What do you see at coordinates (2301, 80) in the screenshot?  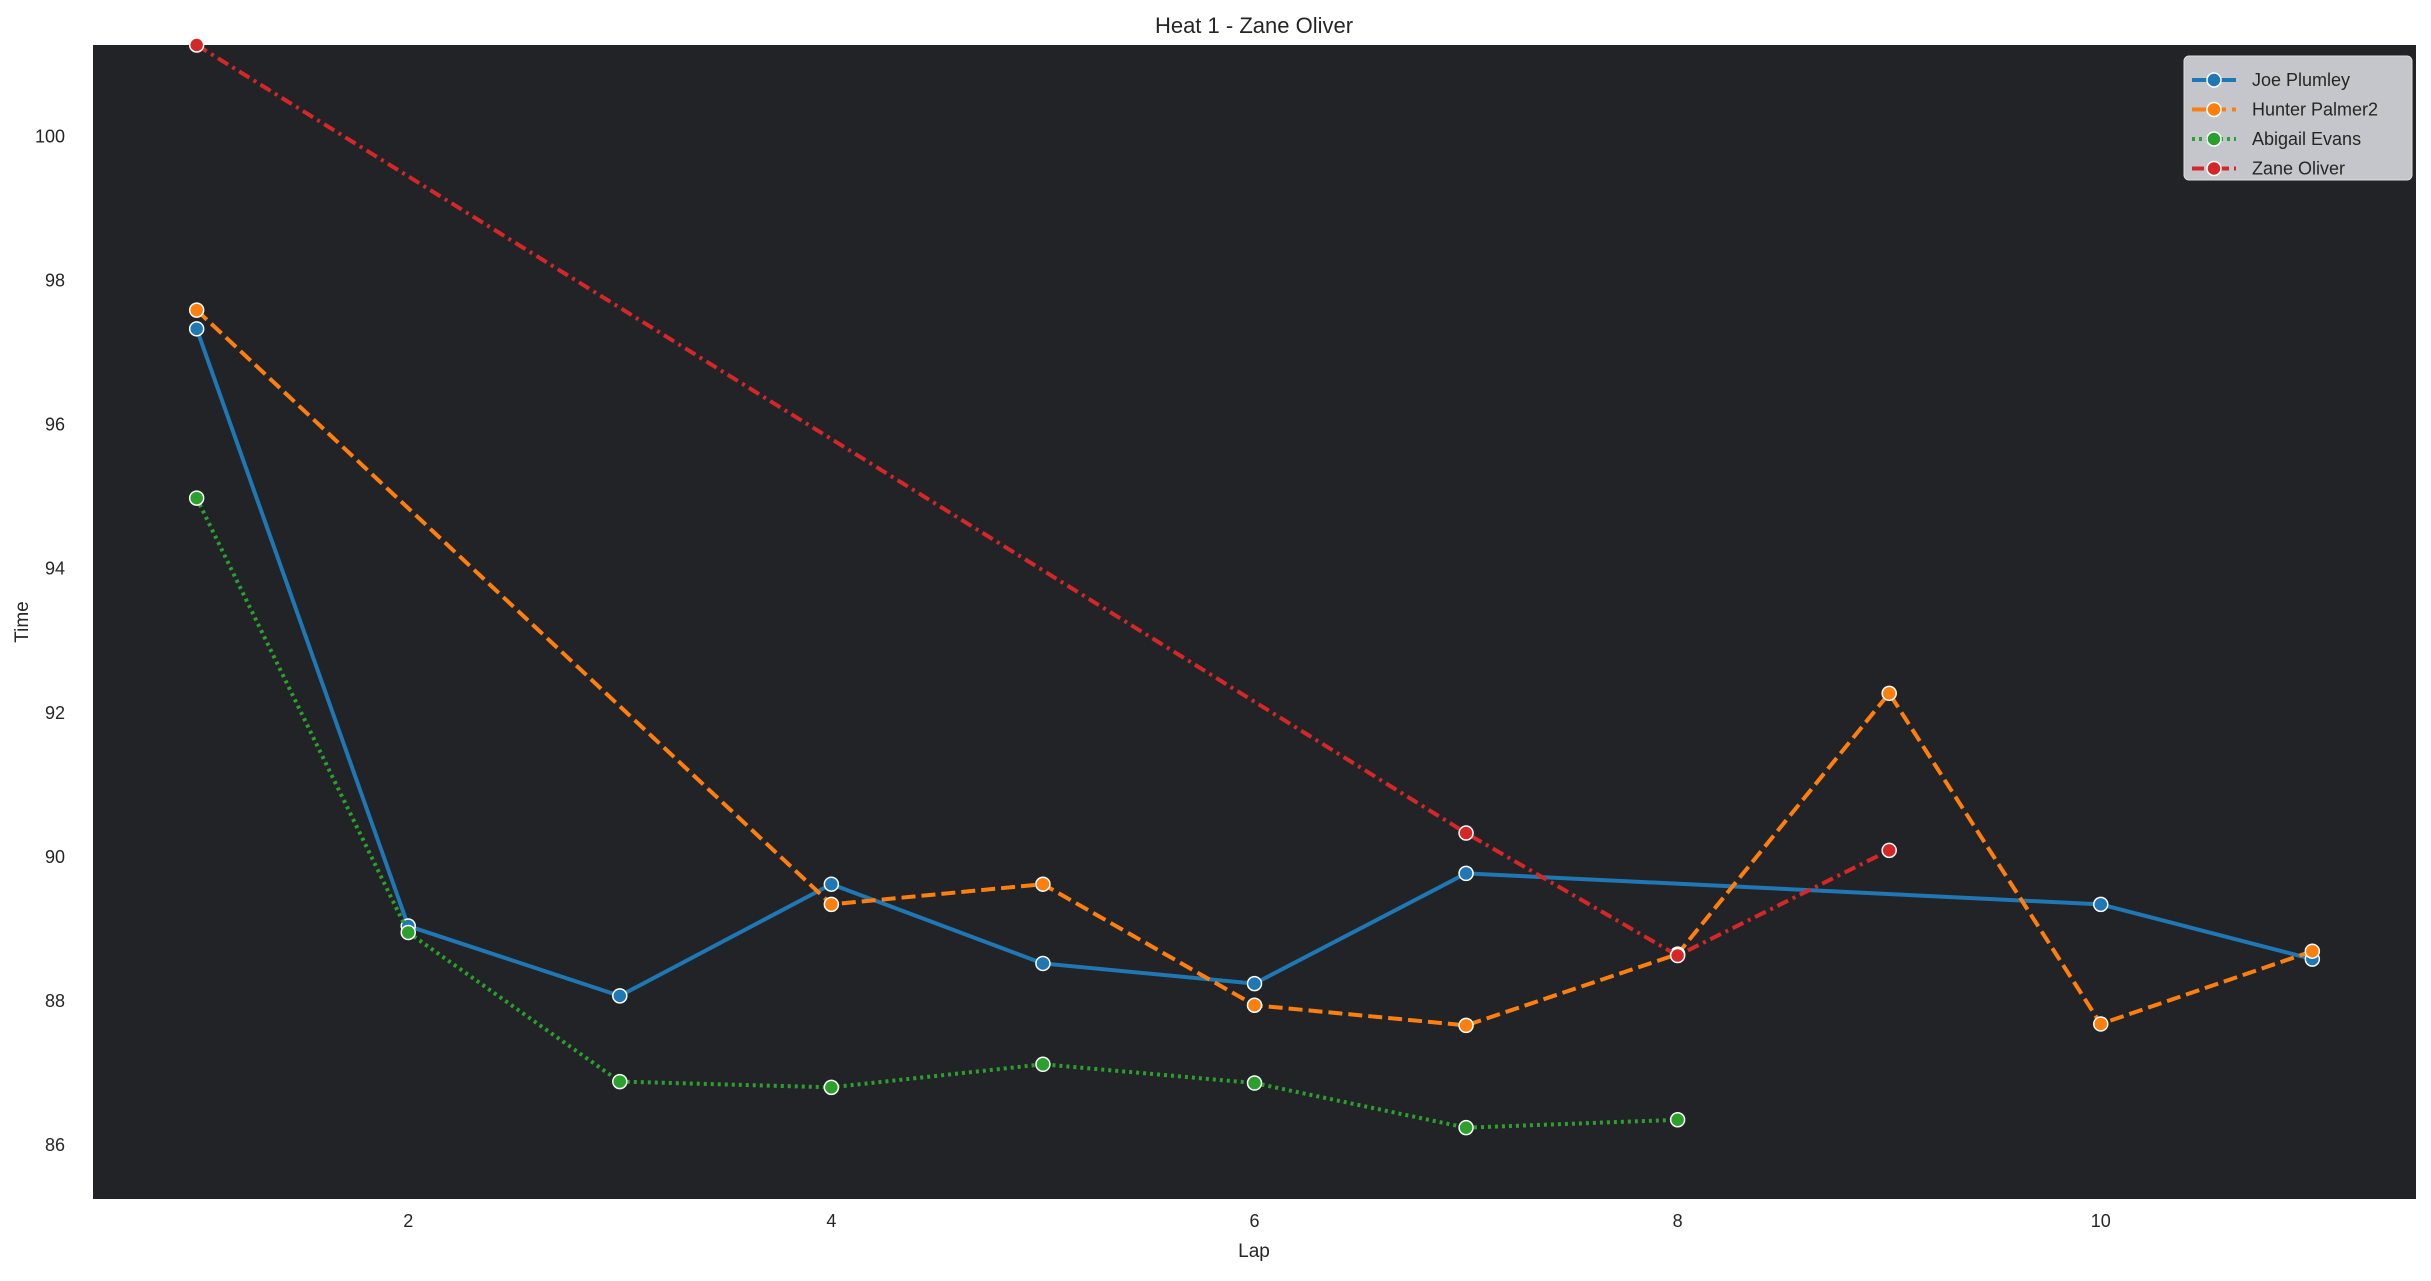 I see `legend-label: Joe Plumley` at bounding box center [2301, 80].